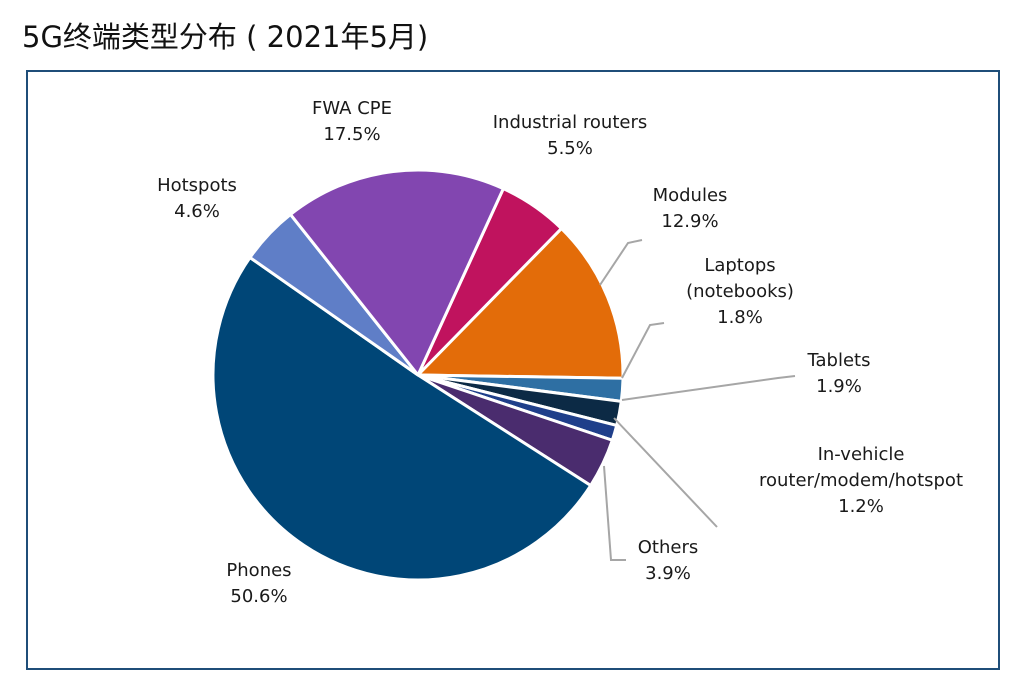 The width and height of the screenshot is (1026, 695). Describe the element at coordinates (352, 108) in the screenshot. I see `category-label-fwa-cpe-0: FWA CPE` at that location.